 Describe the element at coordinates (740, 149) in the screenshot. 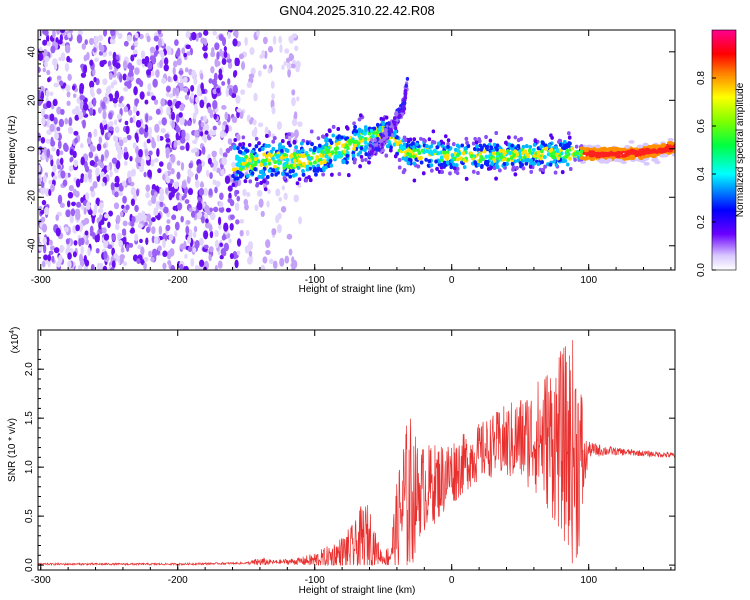

I see `colorbar-label: Normalized spectral amplitude` at that location.